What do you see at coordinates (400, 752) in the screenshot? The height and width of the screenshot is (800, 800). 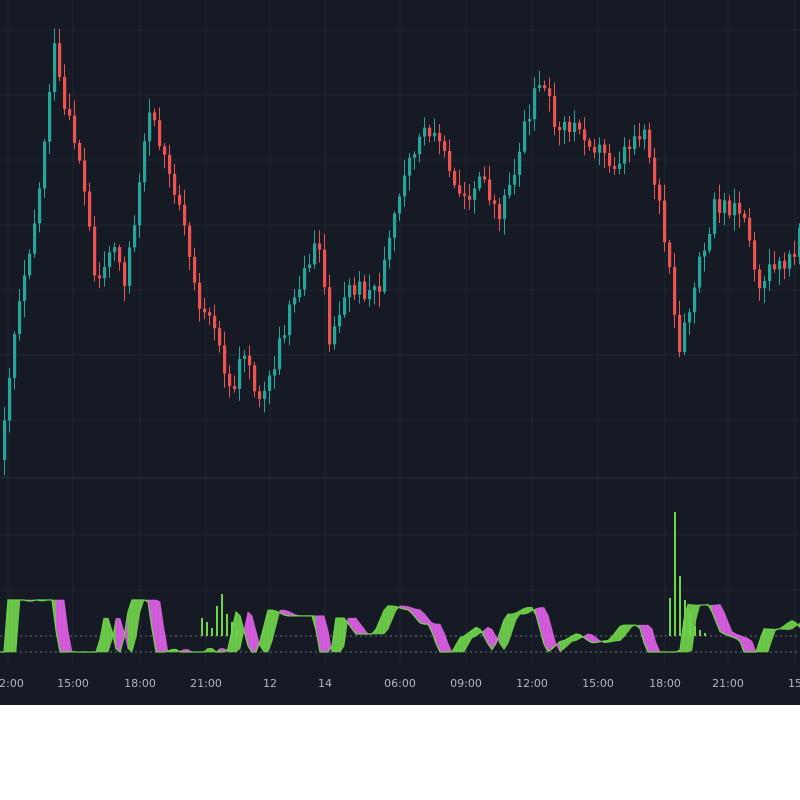 I see `blank-area` at bounding box center [400, 752].